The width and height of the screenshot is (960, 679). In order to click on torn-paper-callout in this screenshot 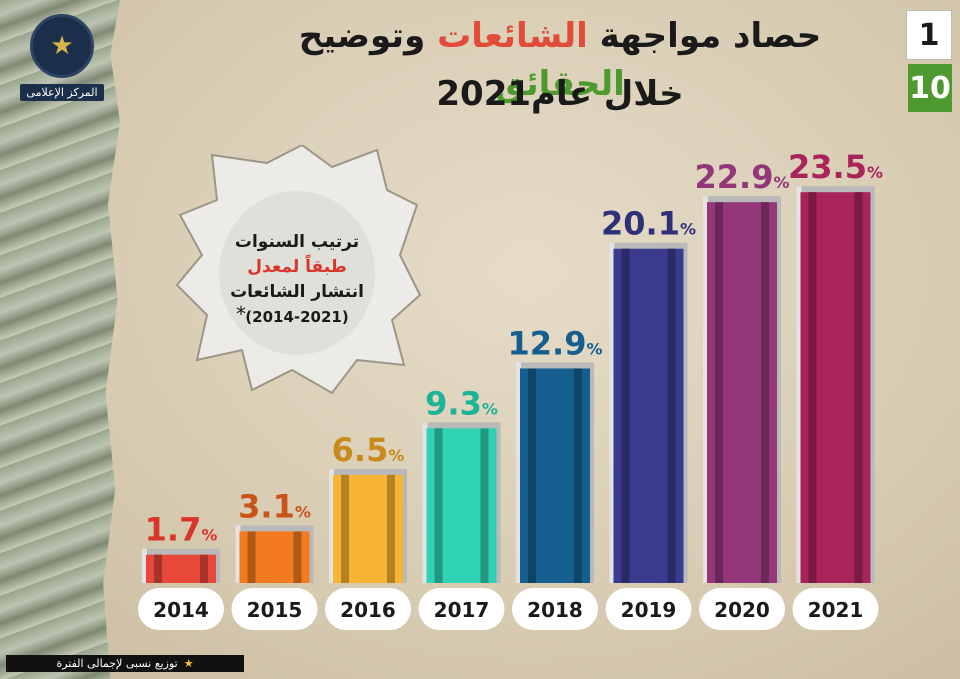, I will do `click(298, 270)`.